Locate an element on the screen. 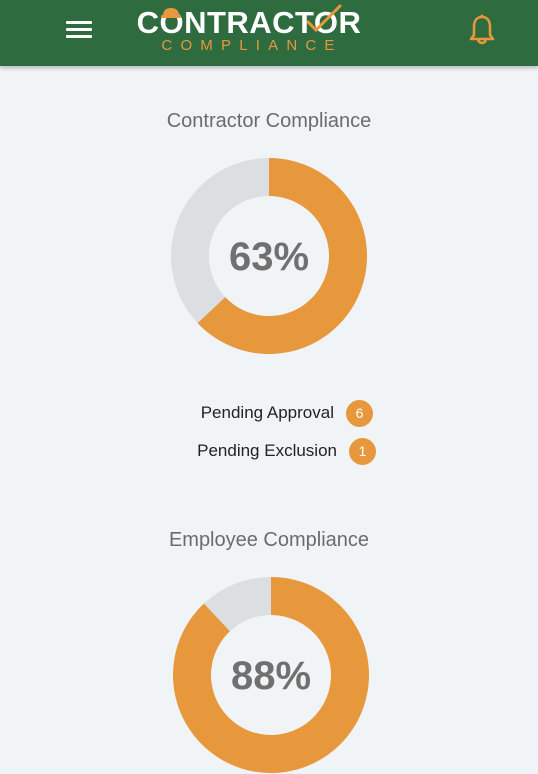  pending-exclusion-row: Pending Exclusion 1 is located at coordinates (269, 452).